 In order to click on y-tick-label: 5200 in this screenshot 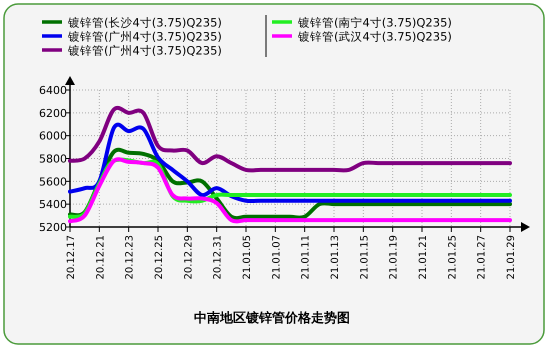, I will do `click(53, 227)`.